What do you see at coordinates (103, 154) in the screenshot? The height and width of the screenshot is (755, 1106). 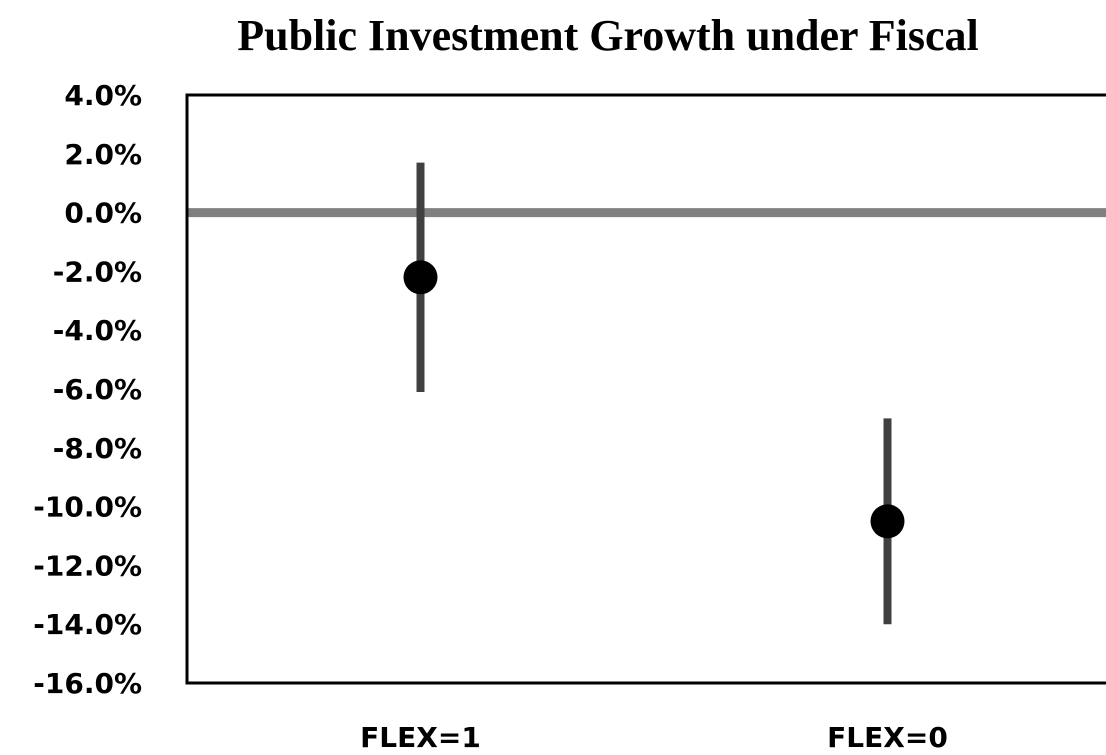 I see `y-tick-label: 2.0%` at bounding box center [103, 154].